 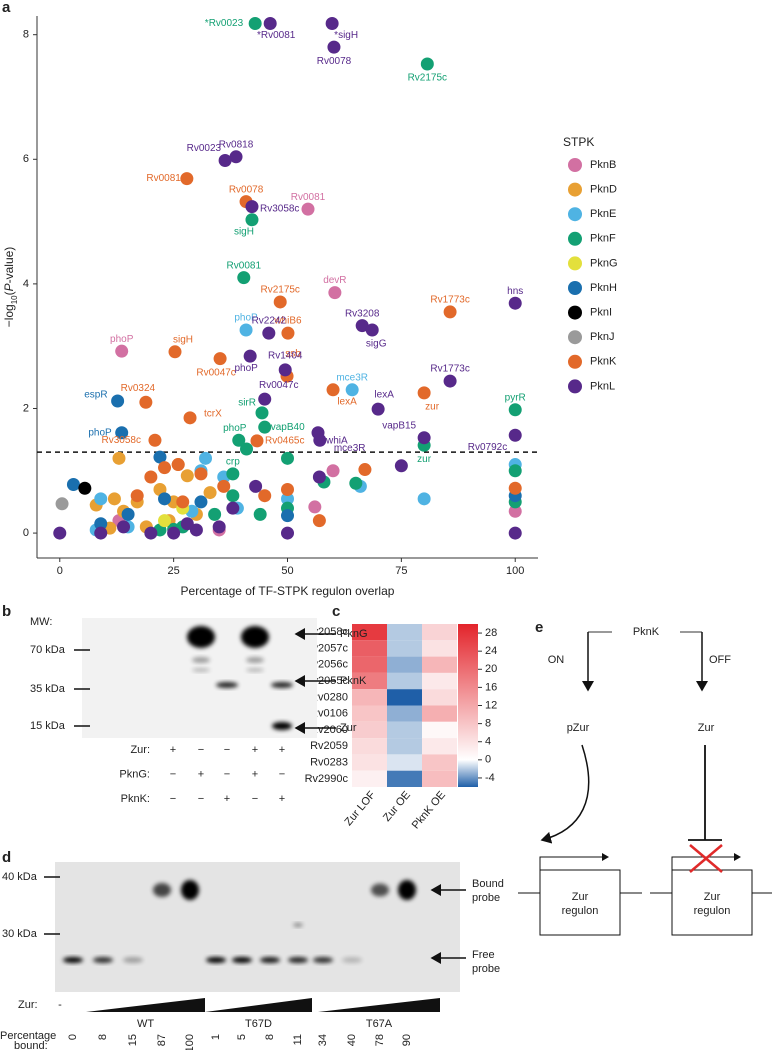 What do you see at coordinates (491, 651) in the screenshot?
I see `colorbar-label: 24` at bounding box center [491, 651].